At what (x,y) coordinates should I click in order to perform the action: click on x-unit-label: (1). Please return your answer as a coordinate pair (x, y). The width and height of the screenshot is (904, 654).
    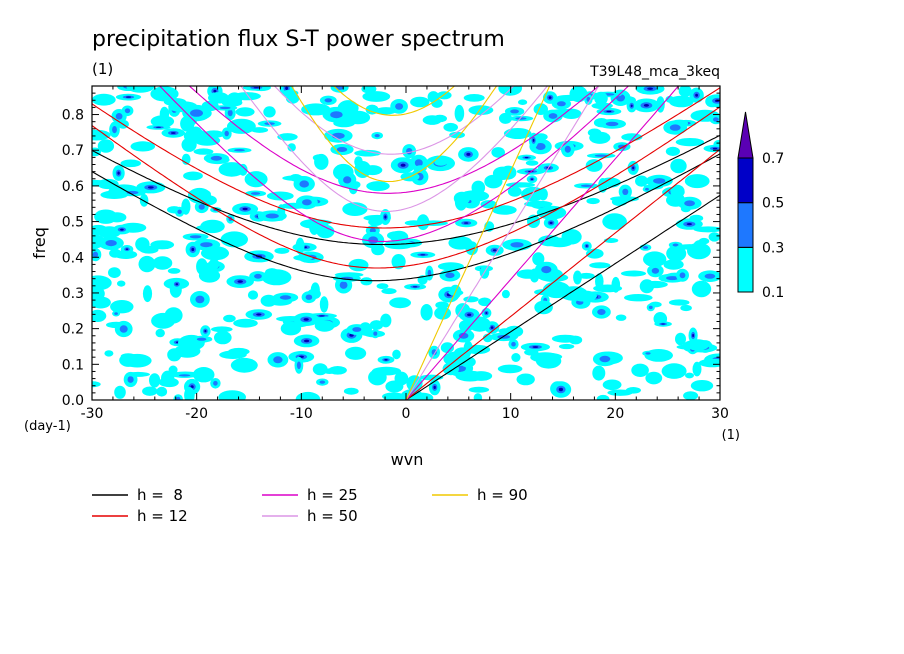
    Looking at the image, I should click on (731, 435).